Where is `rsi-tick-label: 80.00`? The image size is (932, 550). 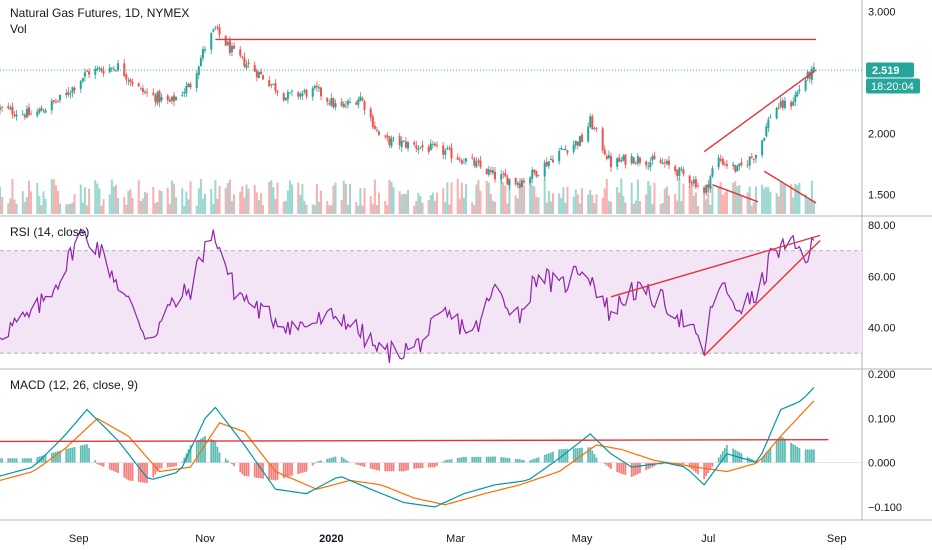 rsi-tick-label: 80.00 is located at coordinates (882, 226).